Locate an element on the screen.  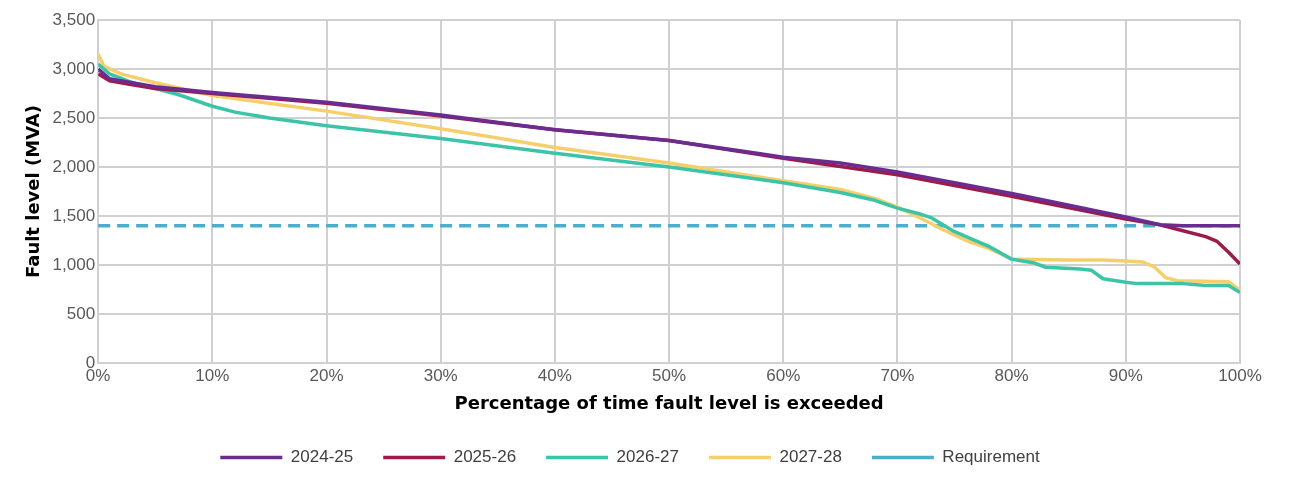
y-tick-label: 3,500 is located at coordinates (74, 19).